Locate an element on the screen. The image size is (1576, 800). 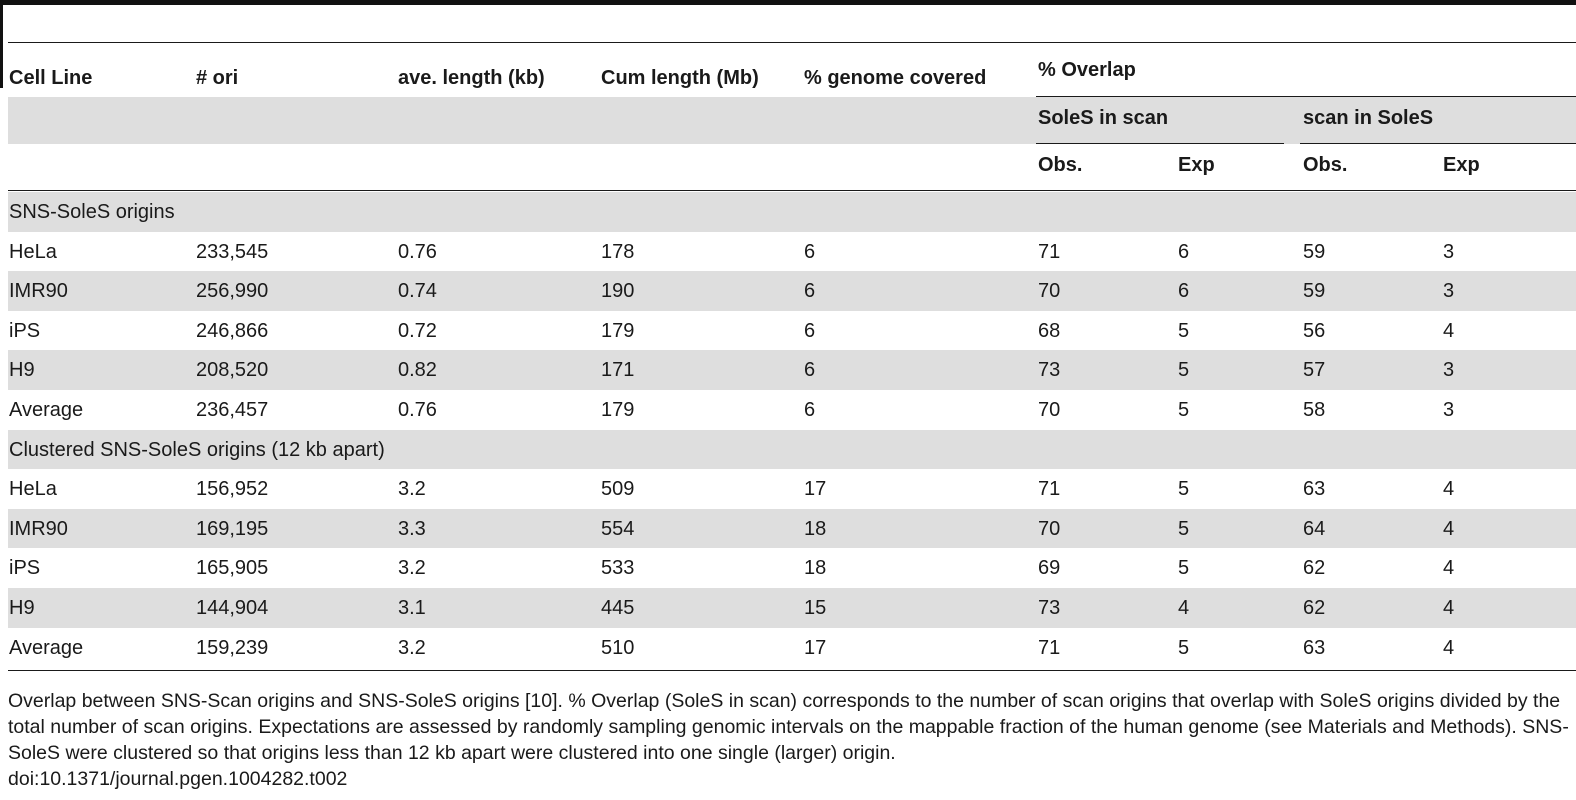
section-title: SNS-SoleS origins is located at coordinates (92, 212).